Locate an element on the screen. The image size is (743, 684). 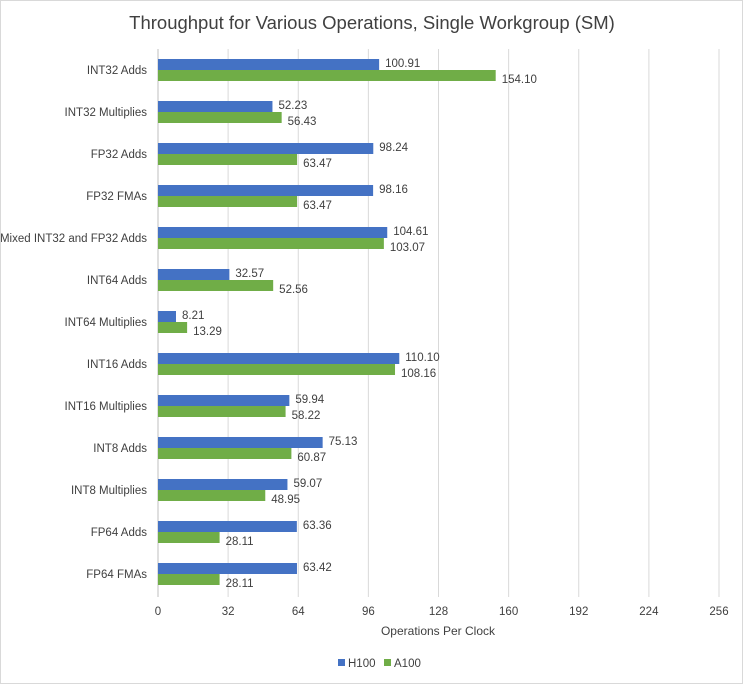
x-tick-label: 160 is located at coordinates (508, 612).